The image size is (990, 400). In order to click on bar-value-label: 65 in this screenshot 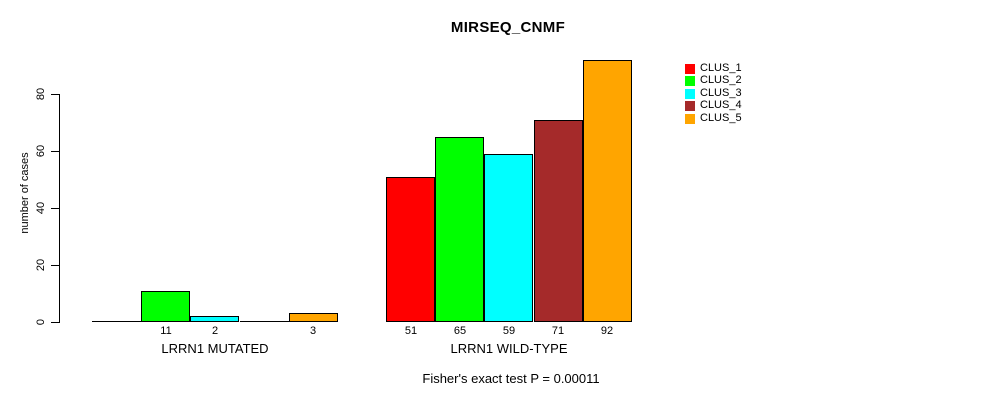, I will do `click(460, 331)`.